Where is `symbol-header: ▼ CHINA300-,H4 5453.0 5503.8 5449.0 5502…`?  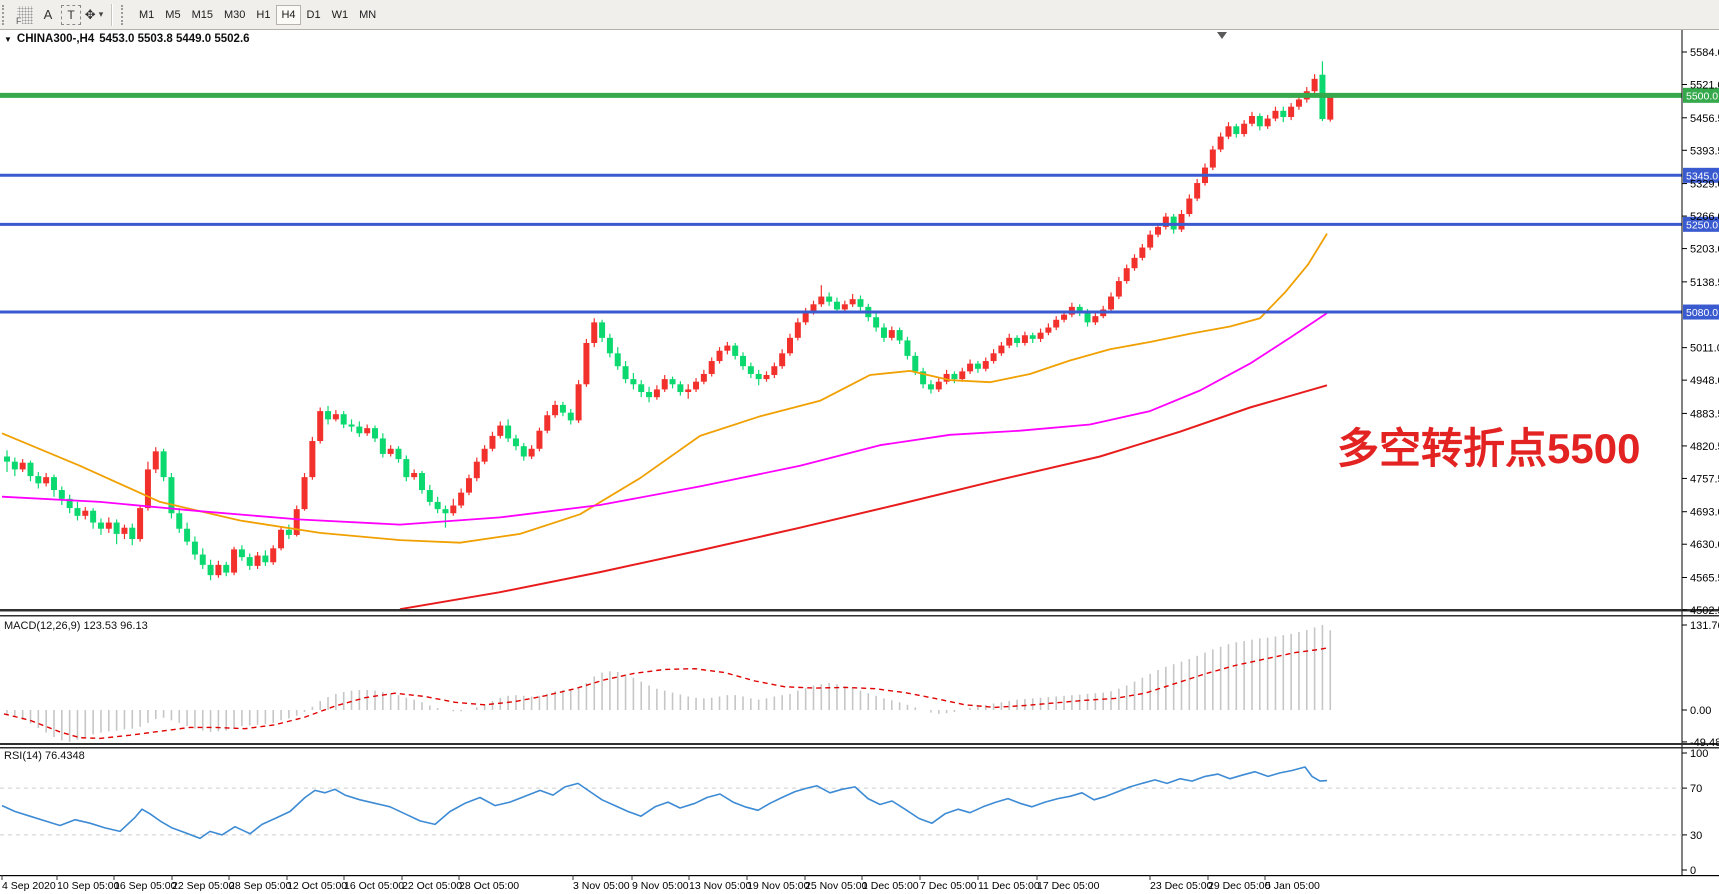 symbol-header: ▼ CHINA300-,H4 5453.0 5503.8 5449.0 5502… is located at coordinates (127, 39).